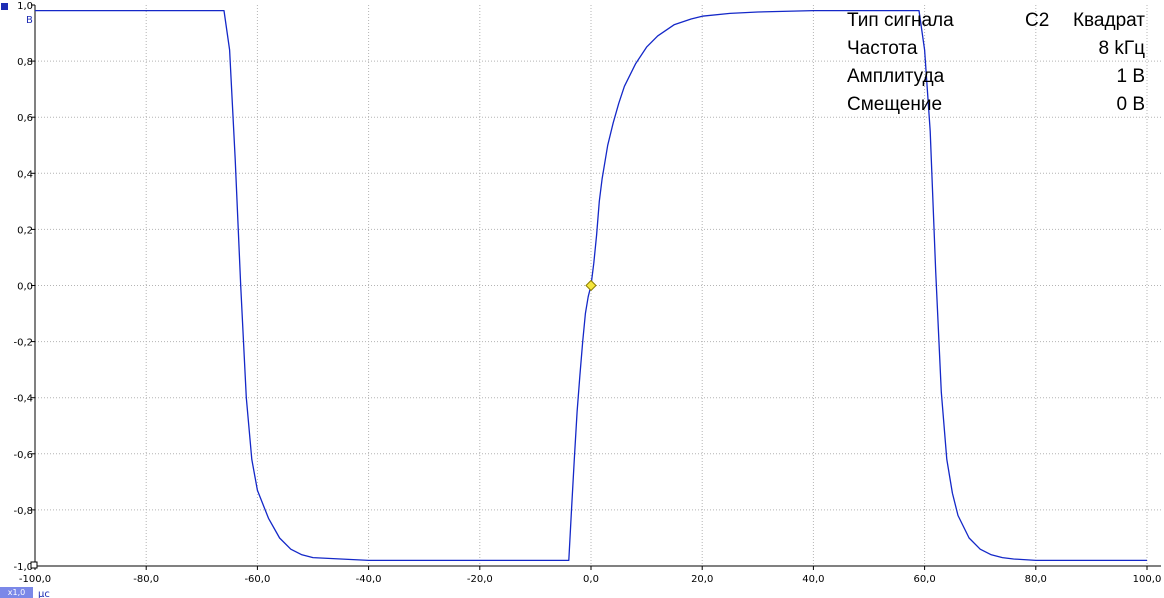  I want to click on marker-layer, so click(591, 285).